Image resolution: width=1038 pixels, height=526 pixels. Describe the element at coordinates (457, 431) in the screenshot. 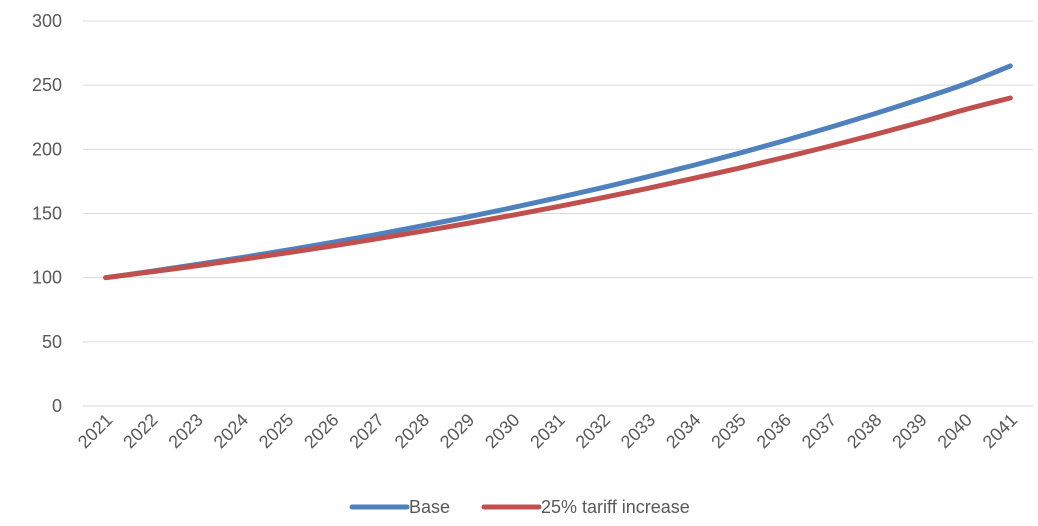

I see `x-tick-label: 2029` at that location.